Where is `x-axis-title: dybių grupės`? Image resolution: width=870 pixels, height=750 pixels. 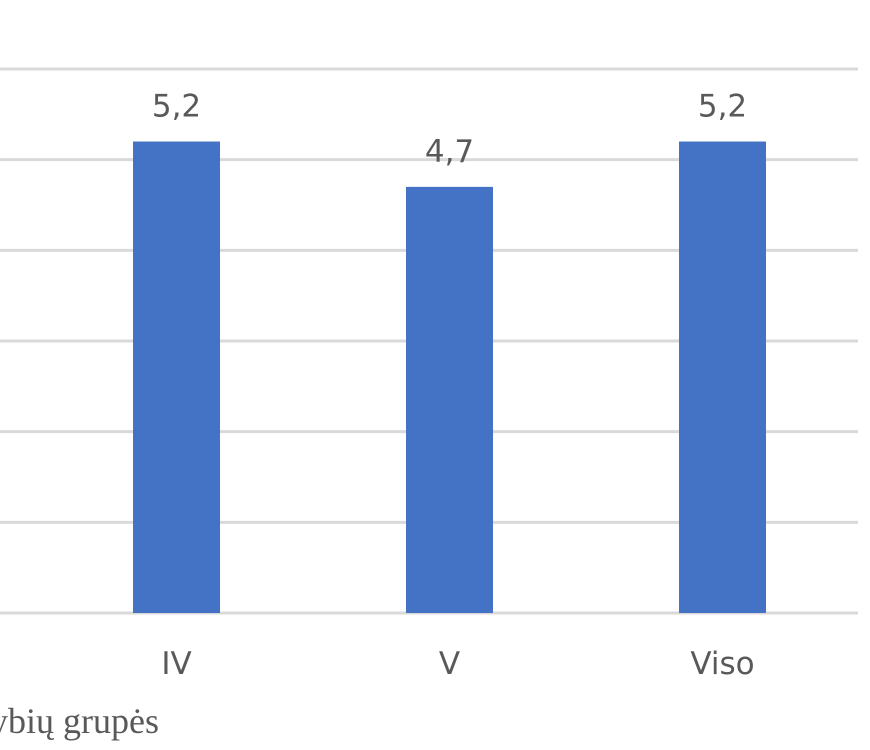 x-axis-title: dybių grupės is located at coordinates (79, 721).